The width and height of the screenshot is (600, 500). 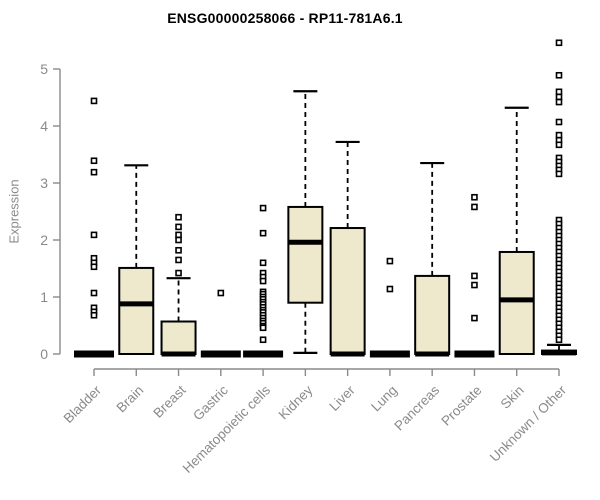 What do you see at coordinates (474, 354) in the screenshot?
I see `flat-zero-bar-prostate` at bounding box center [474, 354].